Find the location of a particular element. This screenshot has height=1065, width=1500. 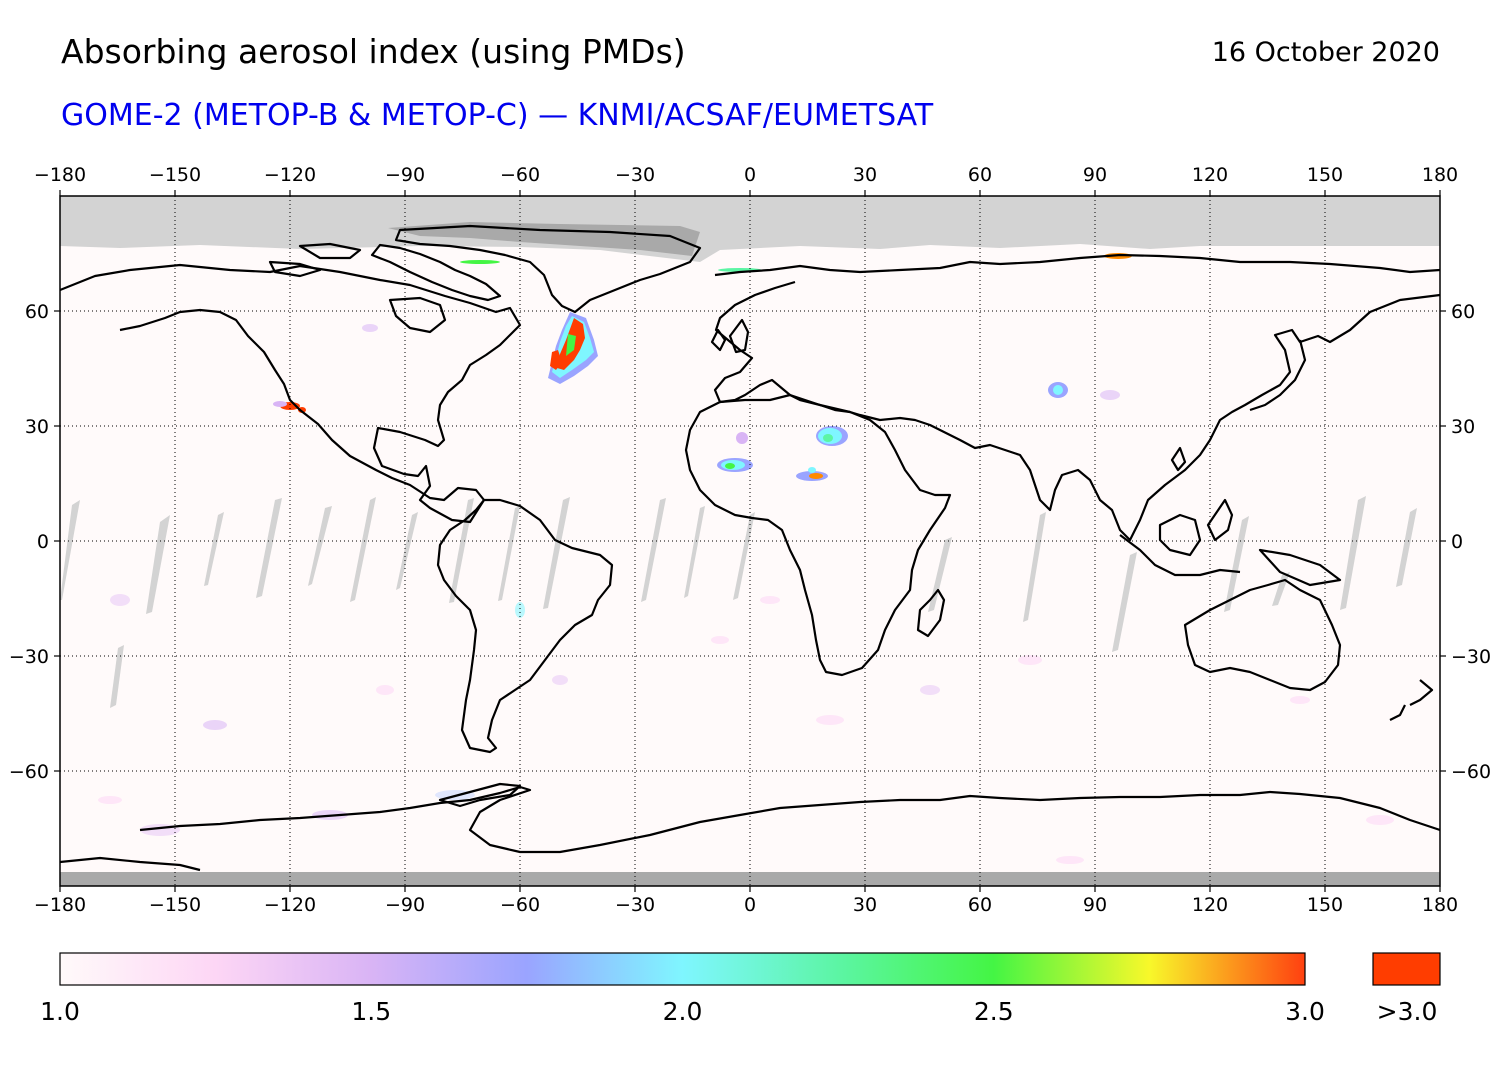

coast-madagascar is located at coordinates (931, 613).